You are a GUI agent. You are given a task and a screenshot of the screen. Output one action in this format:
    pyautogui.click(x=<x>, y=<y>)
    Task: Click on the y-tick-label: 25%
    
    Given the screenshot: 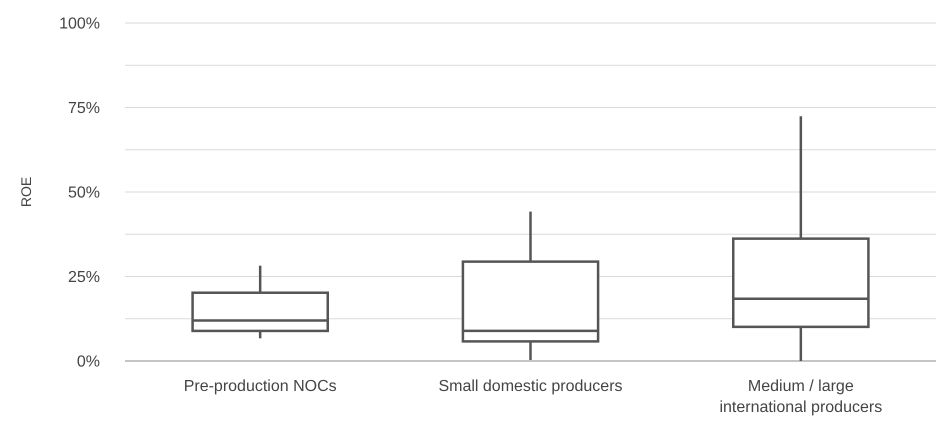 What is the action you would take?
    pyautogui.click(x=84, y=277)
    